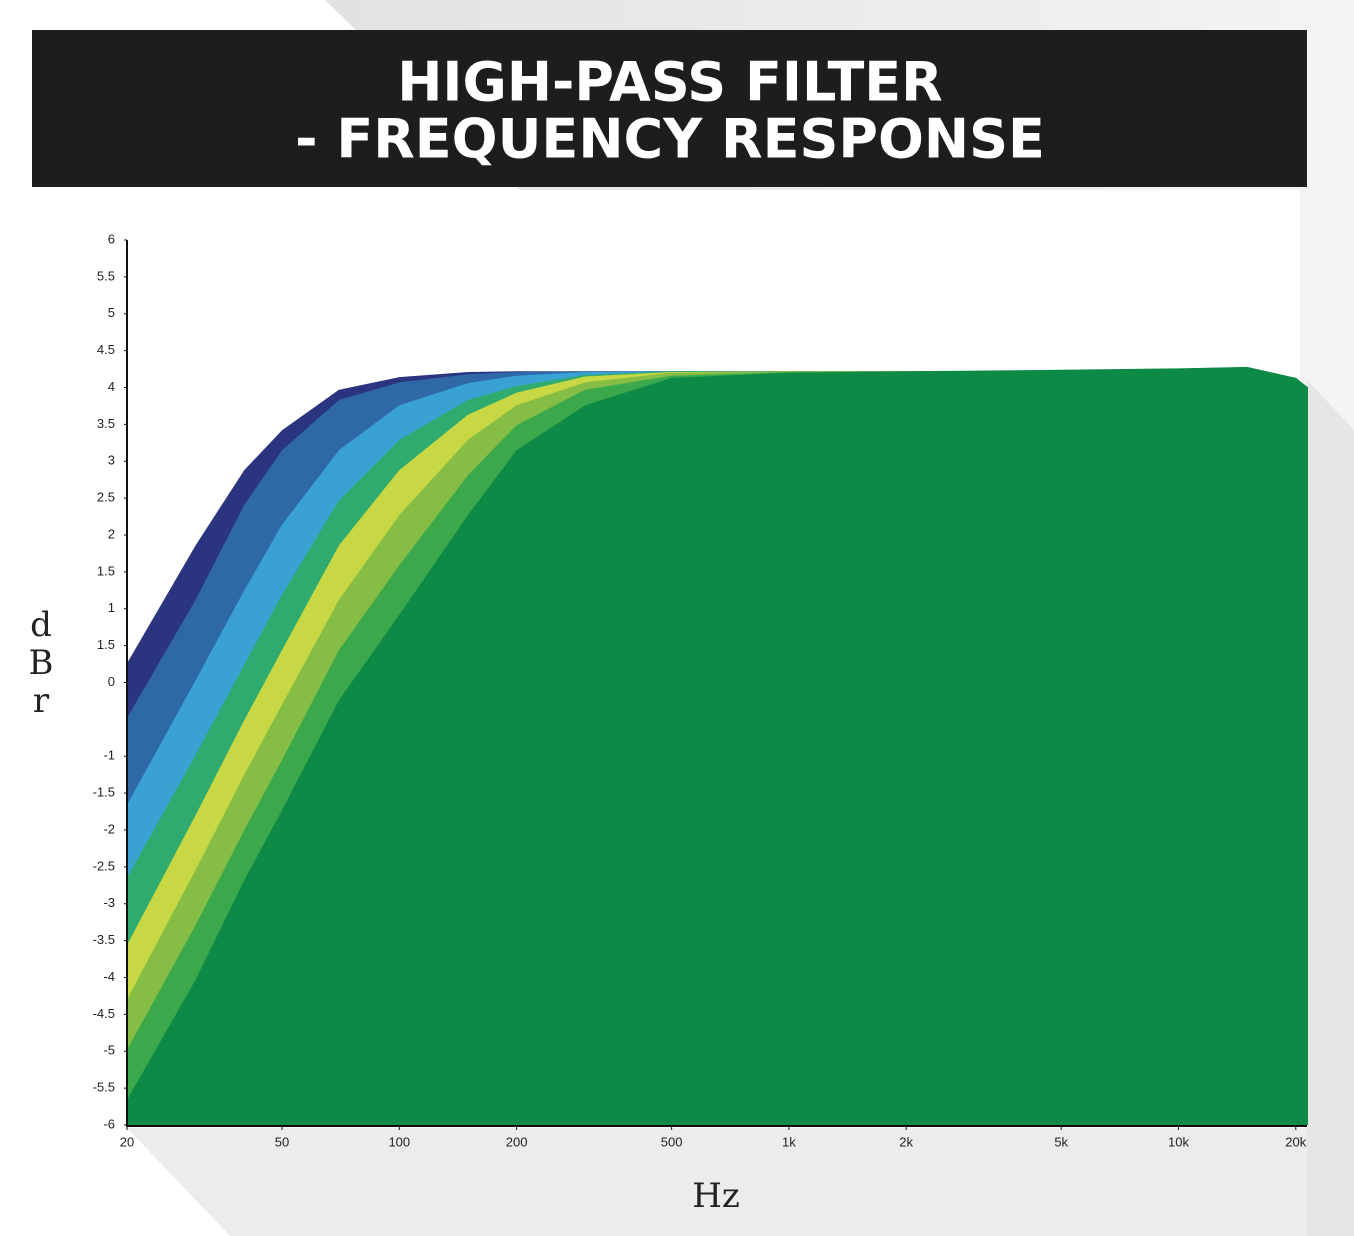 The width and height of the screenshot is (1354, 1236). Describe the element at coordinates (399, 1141) in the screenshot. I see `x-tick-label: 100` at that location.